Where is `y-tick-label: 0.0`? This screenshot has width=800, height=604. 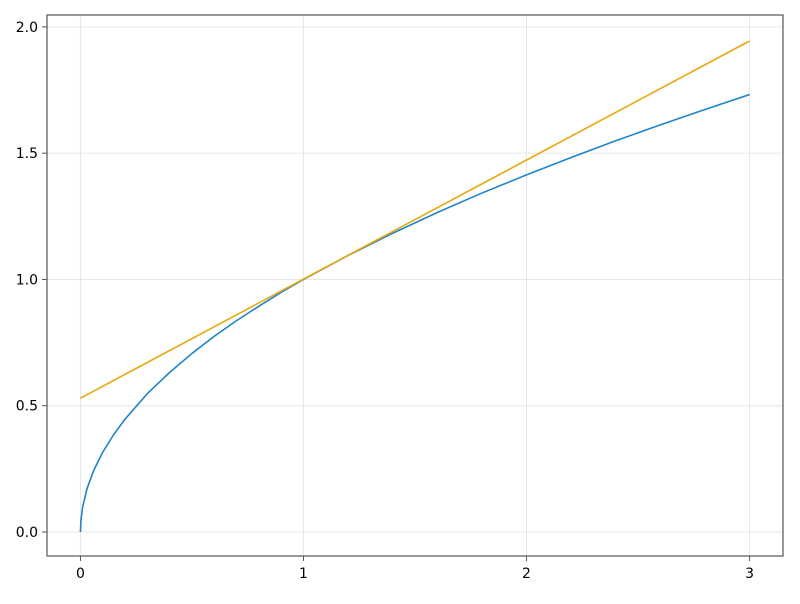
y-tick-label: 0.0 is located at coordinates (27, 533).